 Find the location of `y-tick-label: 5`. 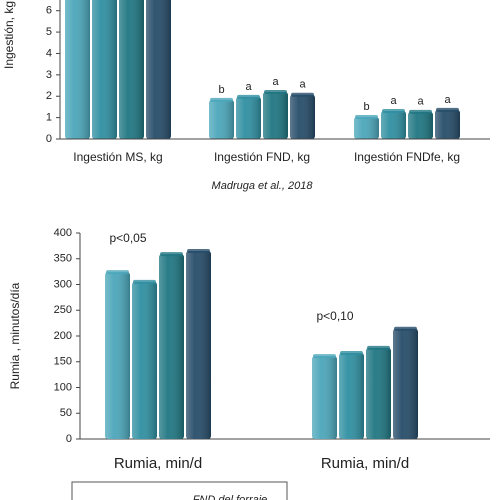

y-tick-label: 5 is located at coordinates (49, 32).